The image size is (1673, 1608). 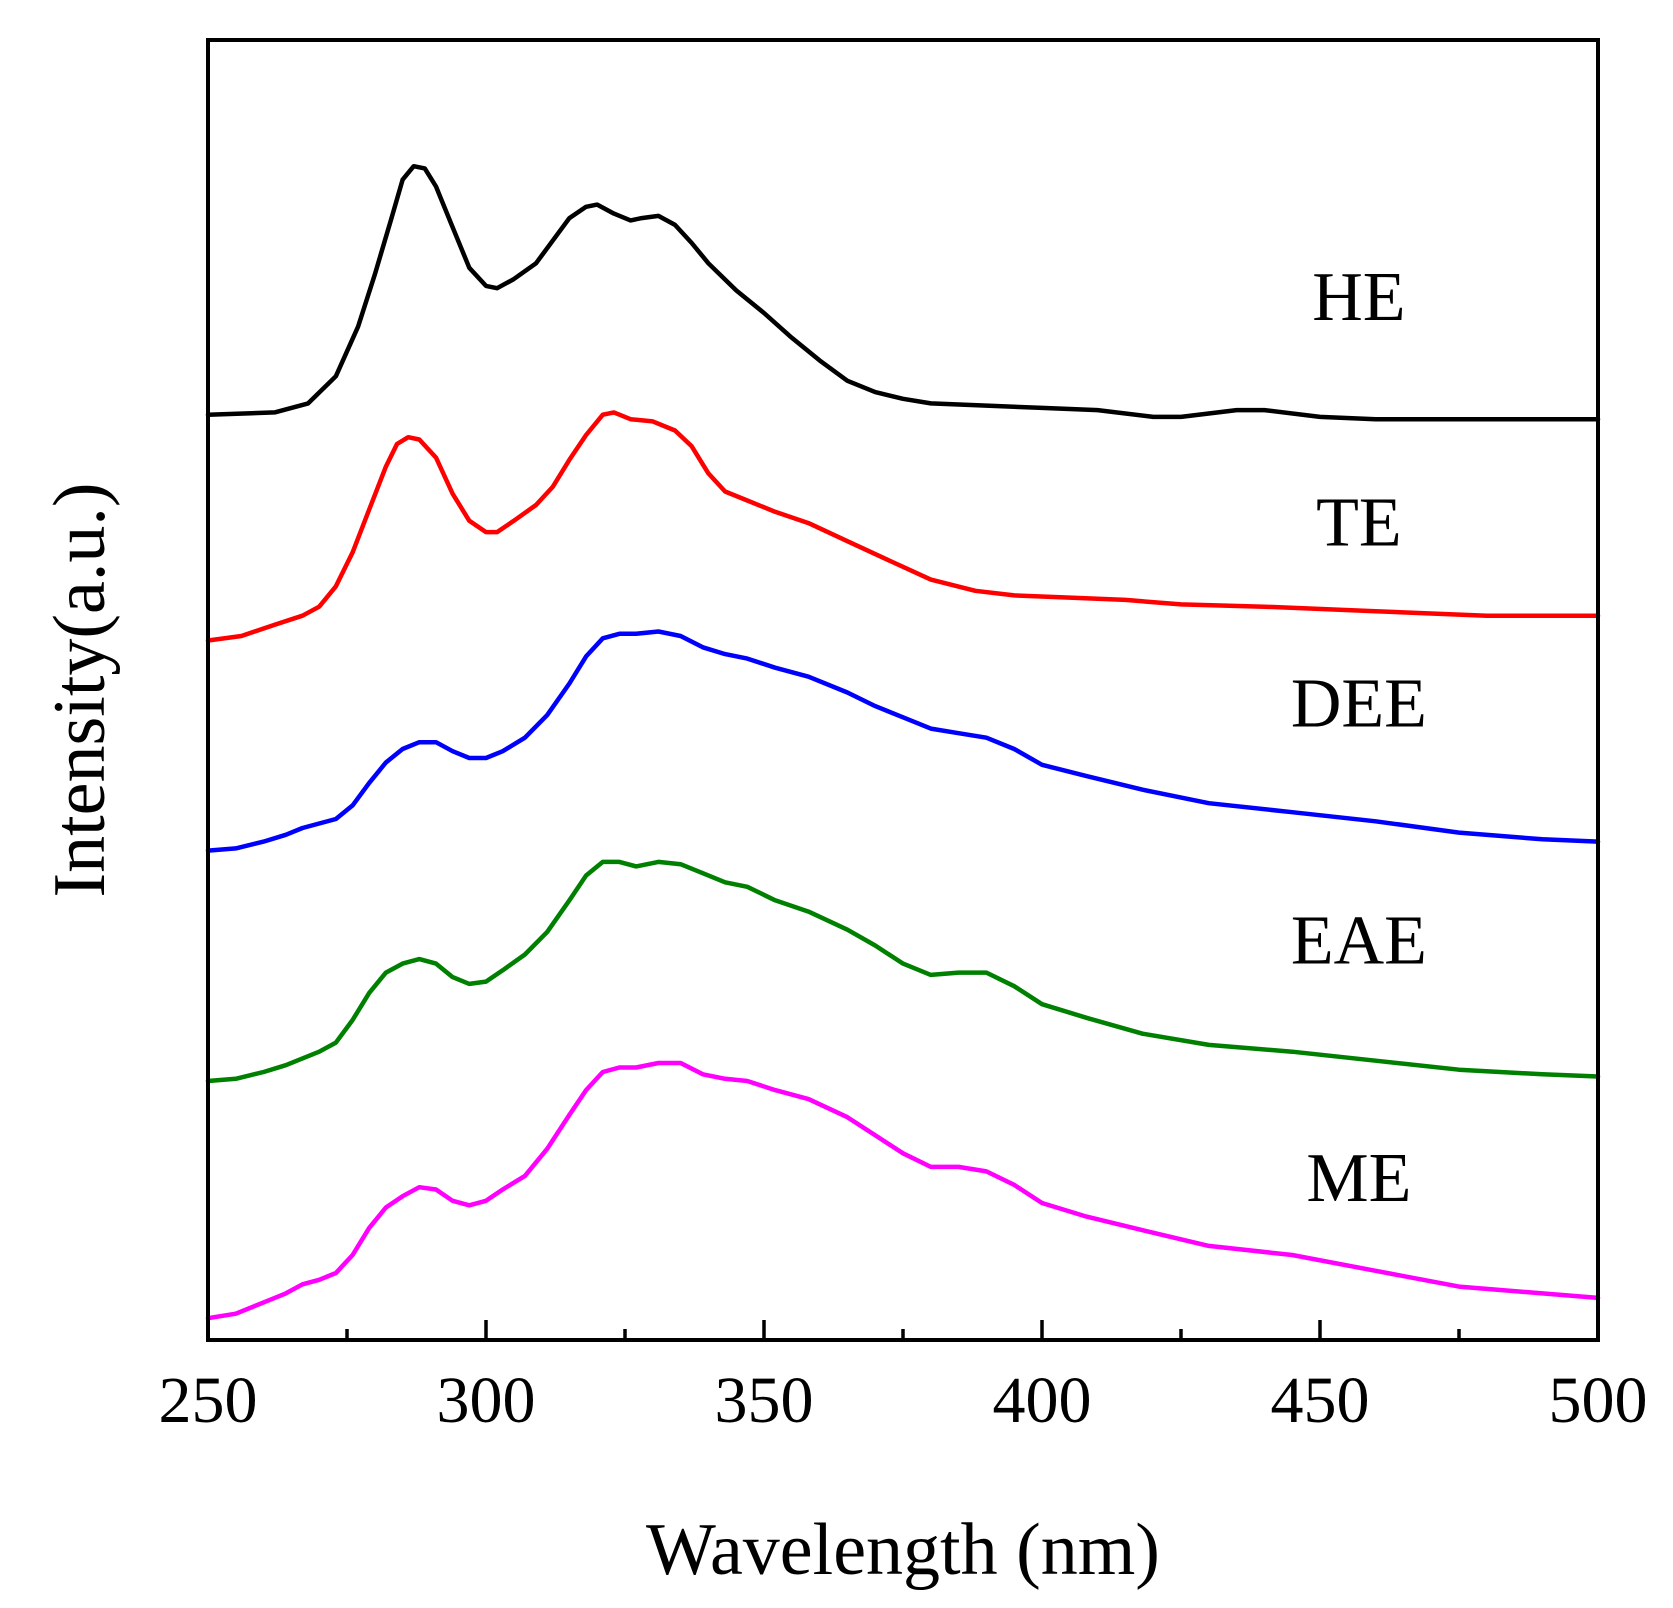 What do you see at coordinates (1358, 297) in the screenshot?
I see `series-label-he: HE` at bounding box center [1358, 297].